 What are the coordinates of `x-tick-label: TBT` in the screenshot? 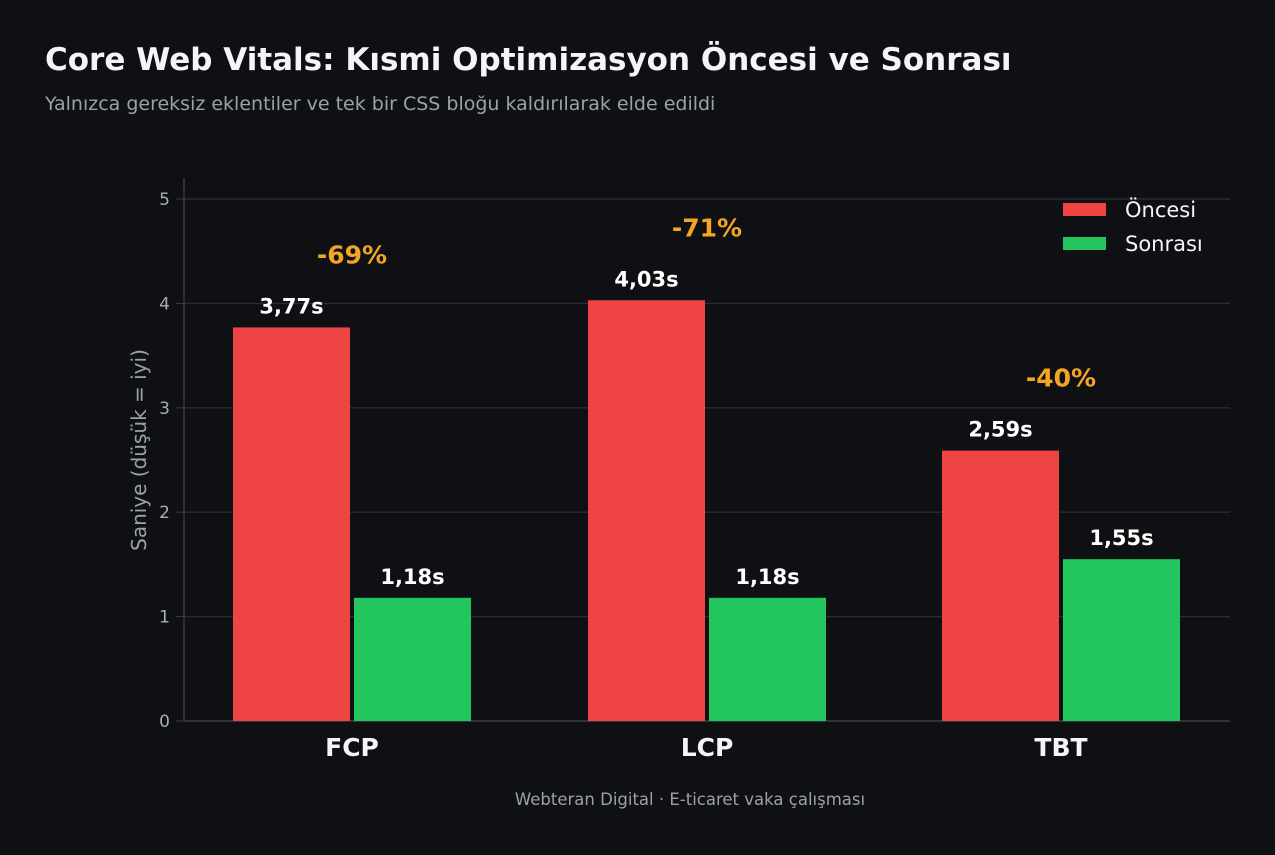 It's located at (1060, 747).